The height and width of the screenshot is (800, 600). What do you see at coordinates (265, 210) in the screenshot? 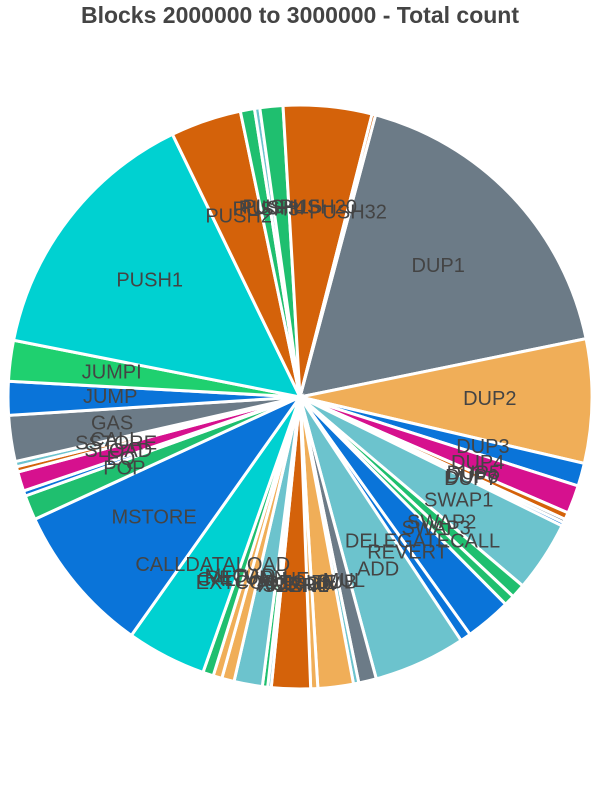
I see `slice-label-push3: PUSH3` at bounding box center [265, 210].